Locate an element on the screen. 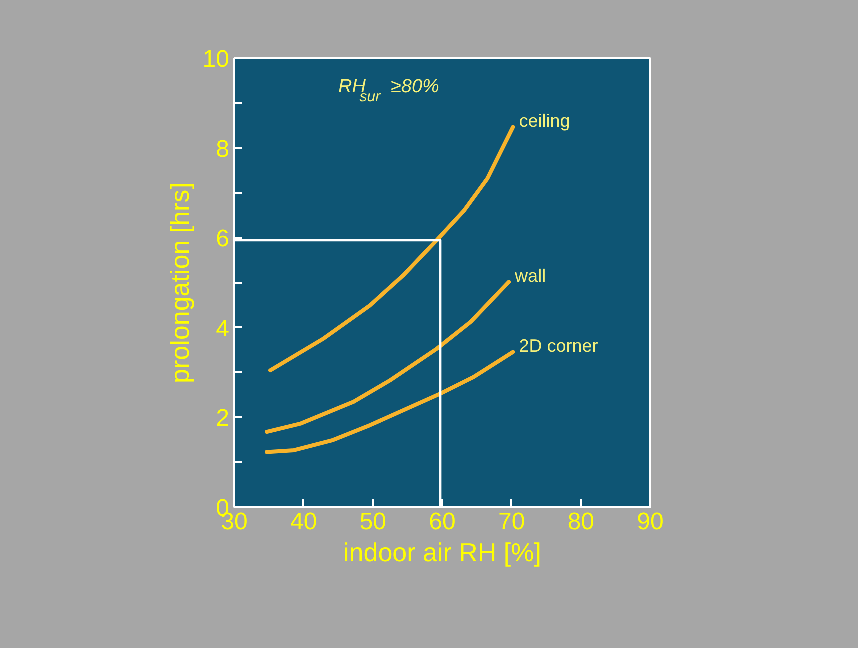 This screenshot has width=858, height=648. series-label: wall is located at coordinates (530, 276).